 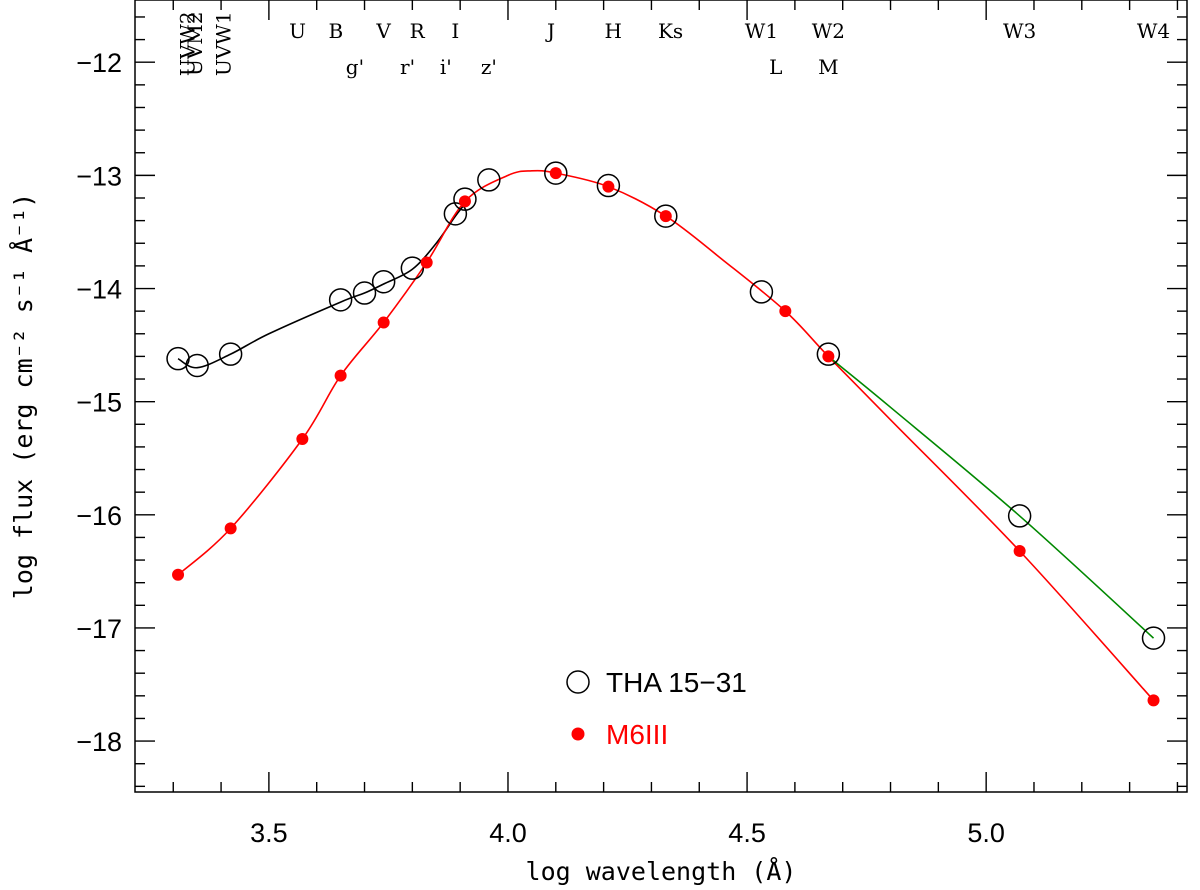 What do you see at coordinates (188, 43) in the screenshot?
I see `band-label-vertical: UVW2` at bounding box center [188, 43].